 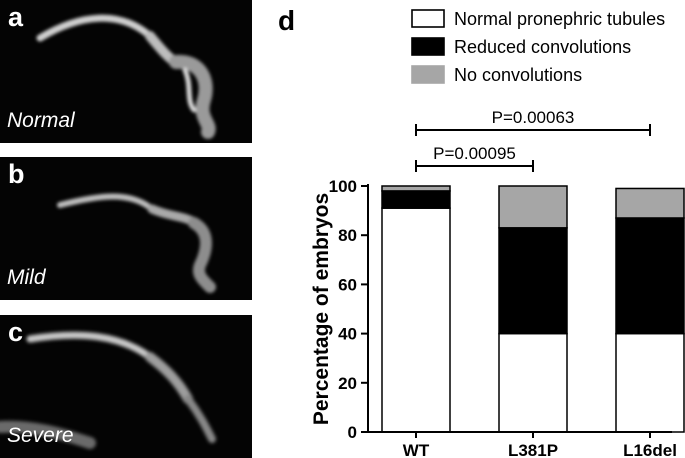 I want to click on y-axis-label: Percentage of embryos, so click(x=321, y=309).